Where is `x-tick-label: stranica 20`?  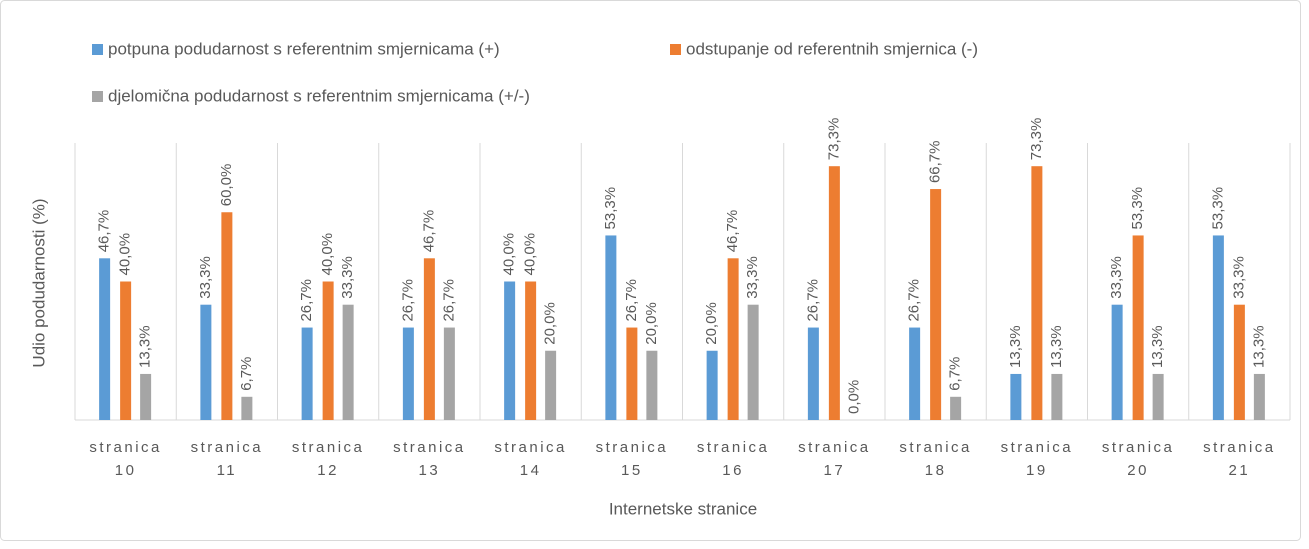
x-tick-label: stranica 20 is located at coordinates (1138, 459).